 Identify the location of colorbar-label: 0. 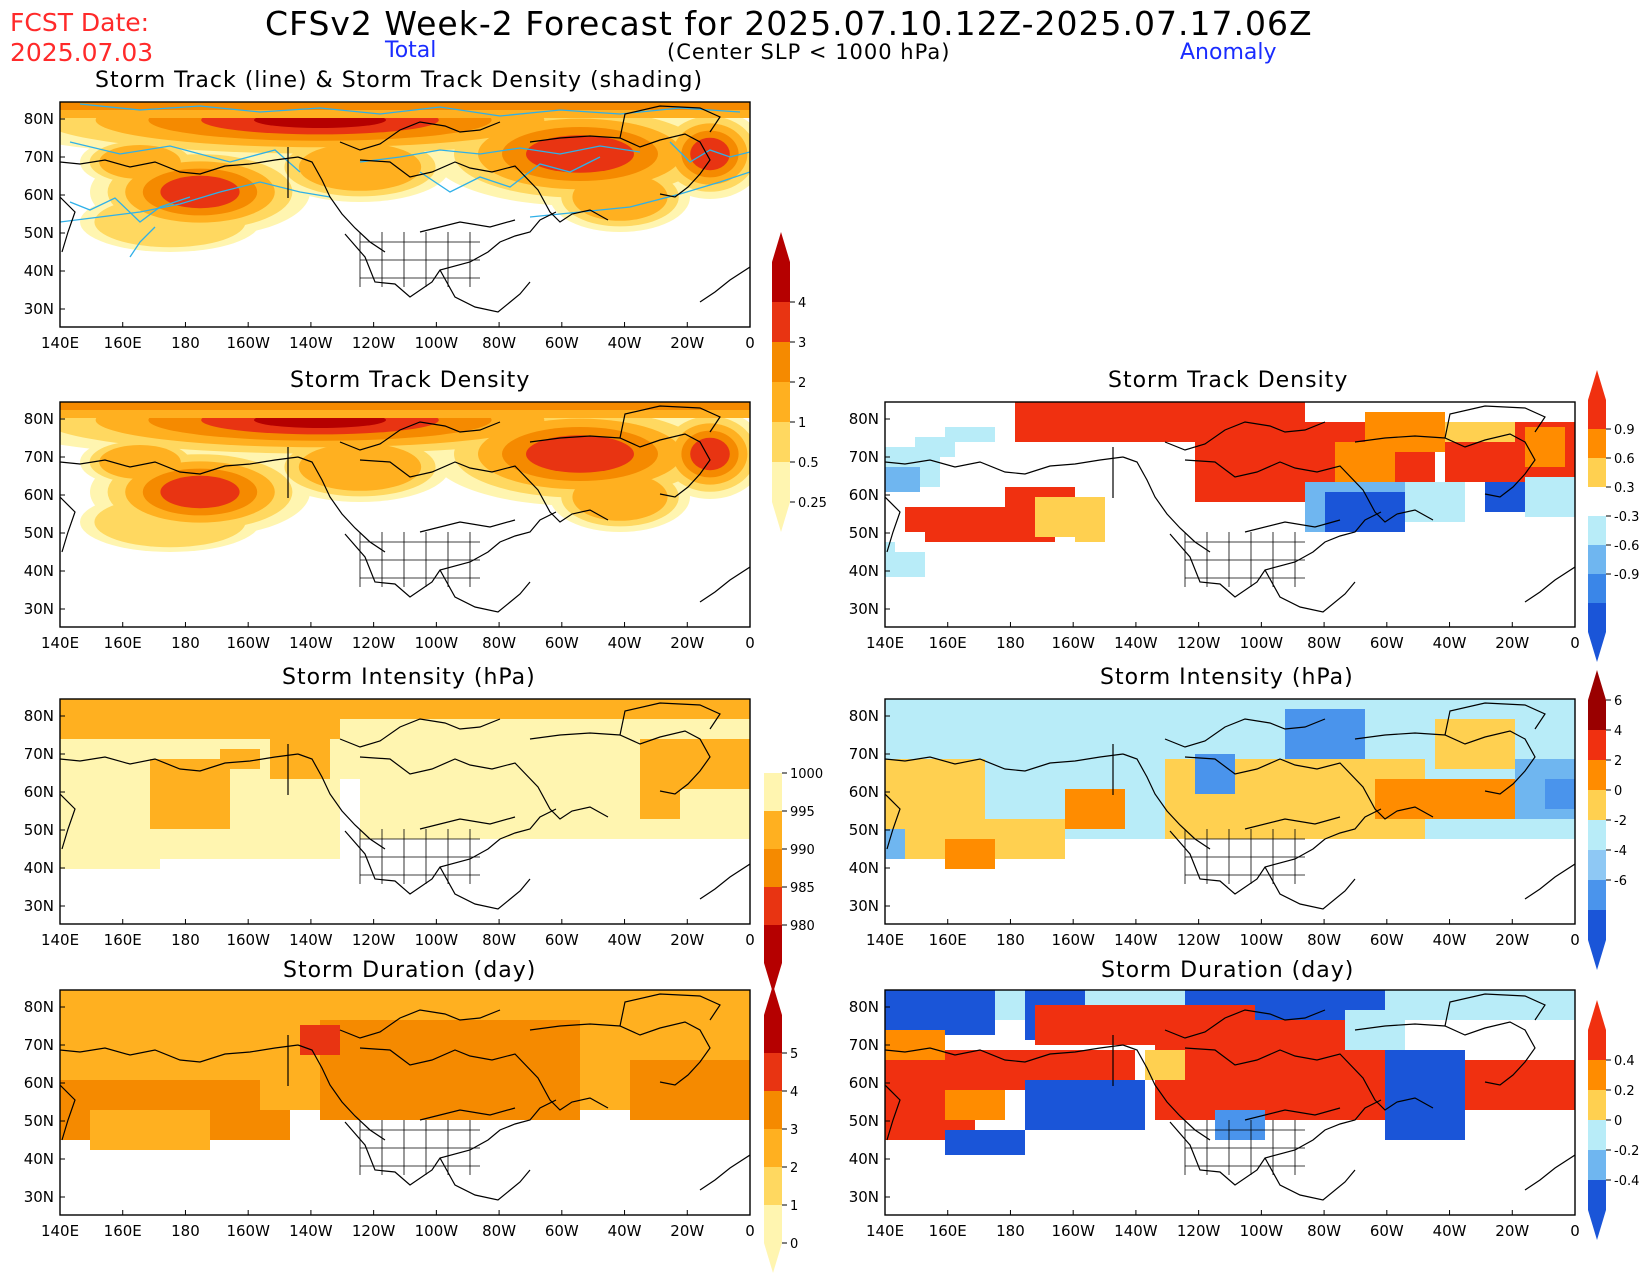
(794, 1244).